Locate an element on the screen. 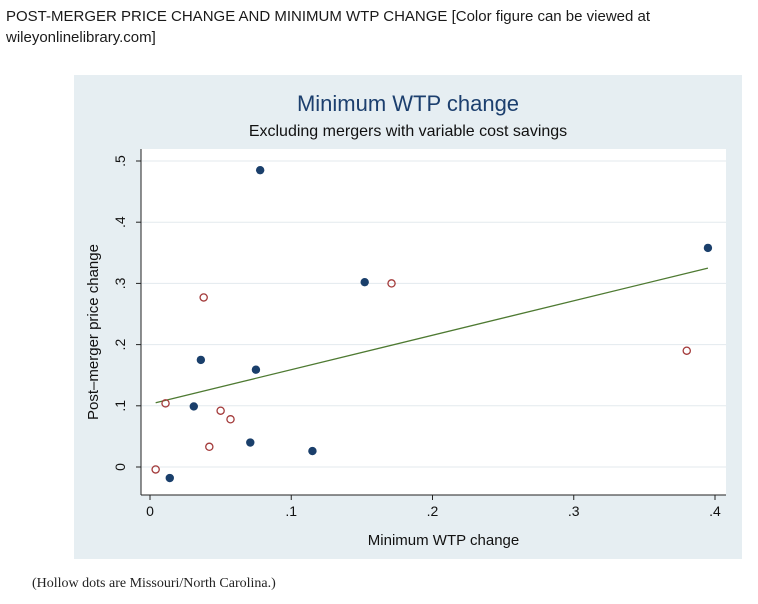  x-tick-label: 0 is located at coordinates (150, 511).